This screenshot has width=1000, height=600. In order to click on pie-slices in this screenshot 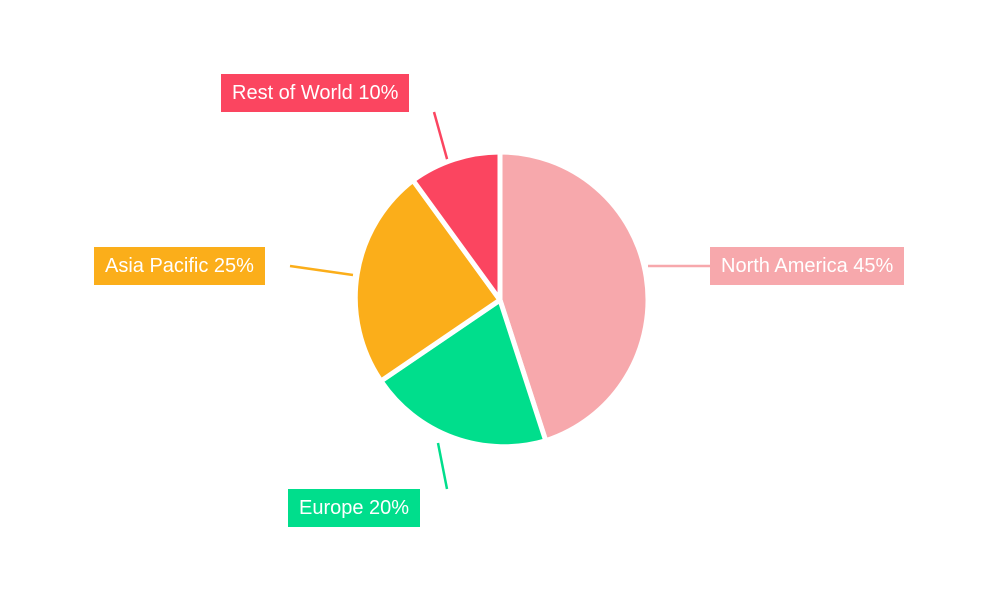, I will do `click(501, 299)`.